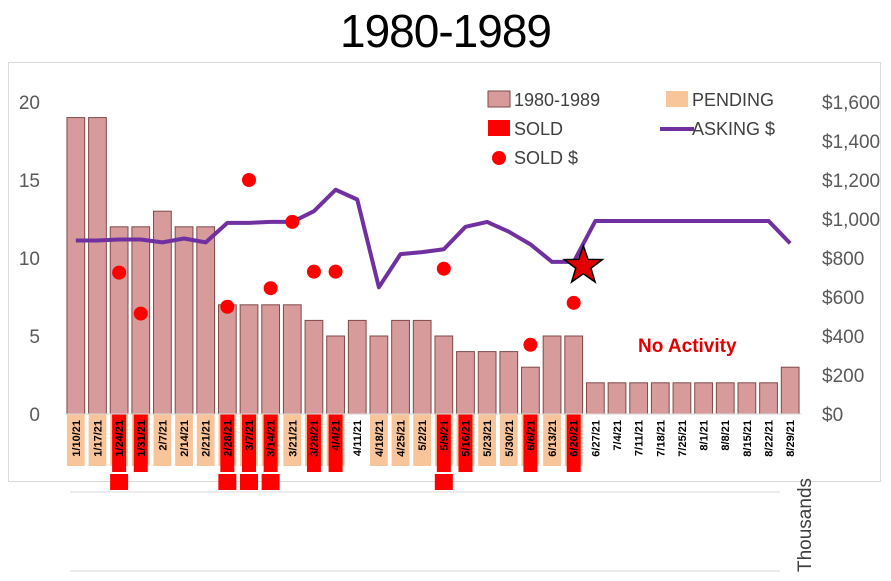 This screenshot has height=581, width=891. I want to click on x-tick-label: 3/14/21, so click(272, 438).